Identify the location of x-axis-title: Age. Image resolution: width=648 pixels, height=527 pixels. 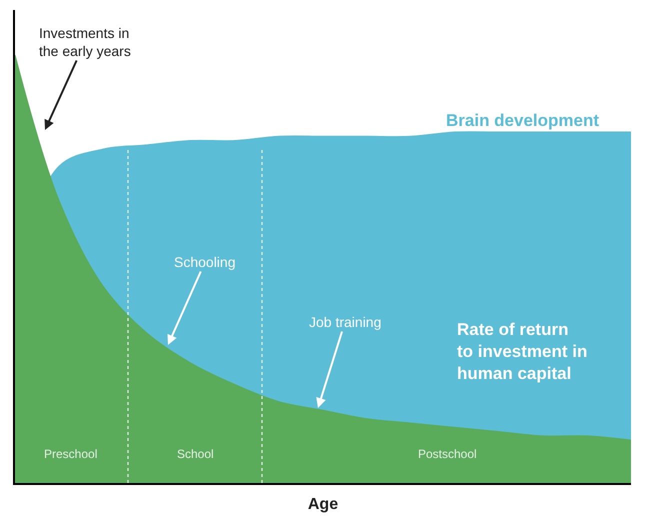
(323, 505).